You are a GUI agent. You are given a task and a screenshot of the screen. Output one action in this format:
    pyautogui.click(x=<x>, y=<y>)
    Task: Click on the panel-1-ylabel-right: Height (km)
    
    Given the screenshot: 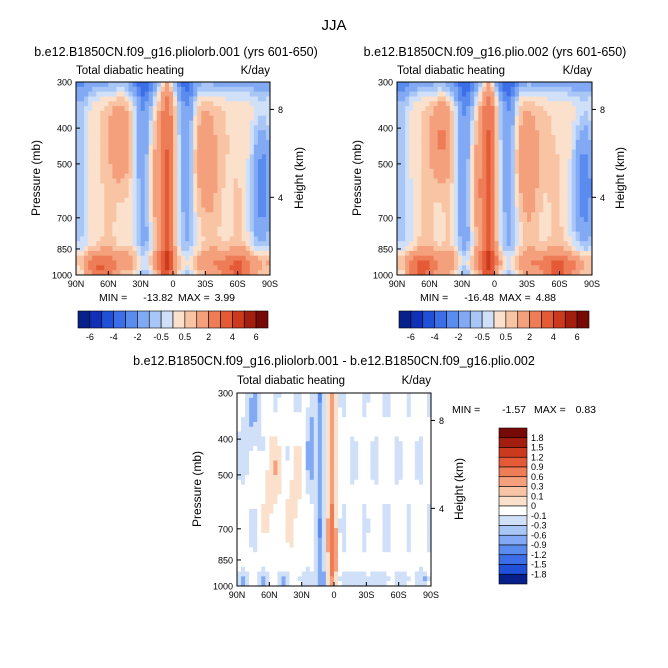 What is the action you would take?
    pyautogui.click(x=299, y=178)
    